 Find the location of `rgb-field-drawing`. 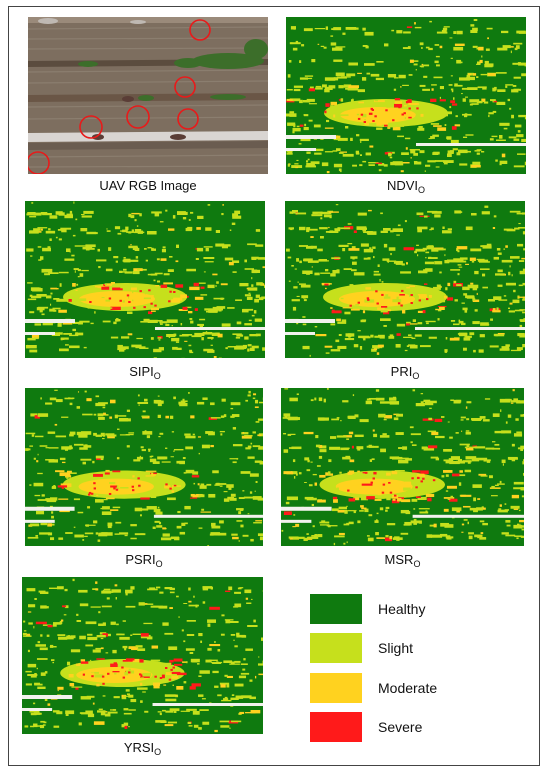

rgb-field-drawing is located at coordinates (148, 95).